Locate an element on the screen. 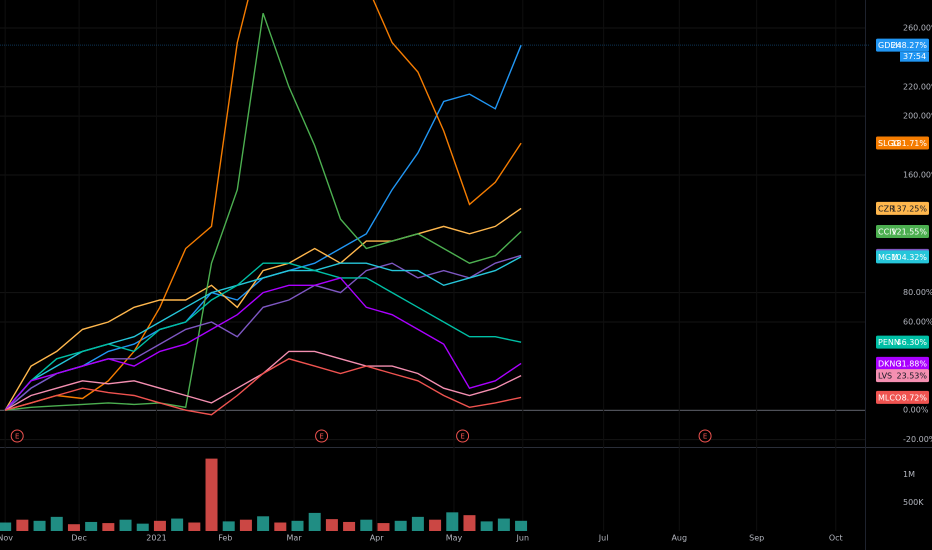 This screenshot has height=550, width=932. value-label: 23.53% is located at coordinates (911, 376).